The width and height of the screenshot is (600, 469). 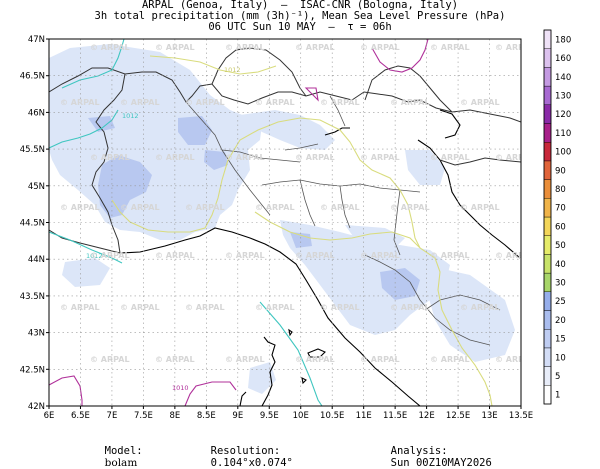 I want to click on colorbar-label: 90, so click(x=560, y=171).